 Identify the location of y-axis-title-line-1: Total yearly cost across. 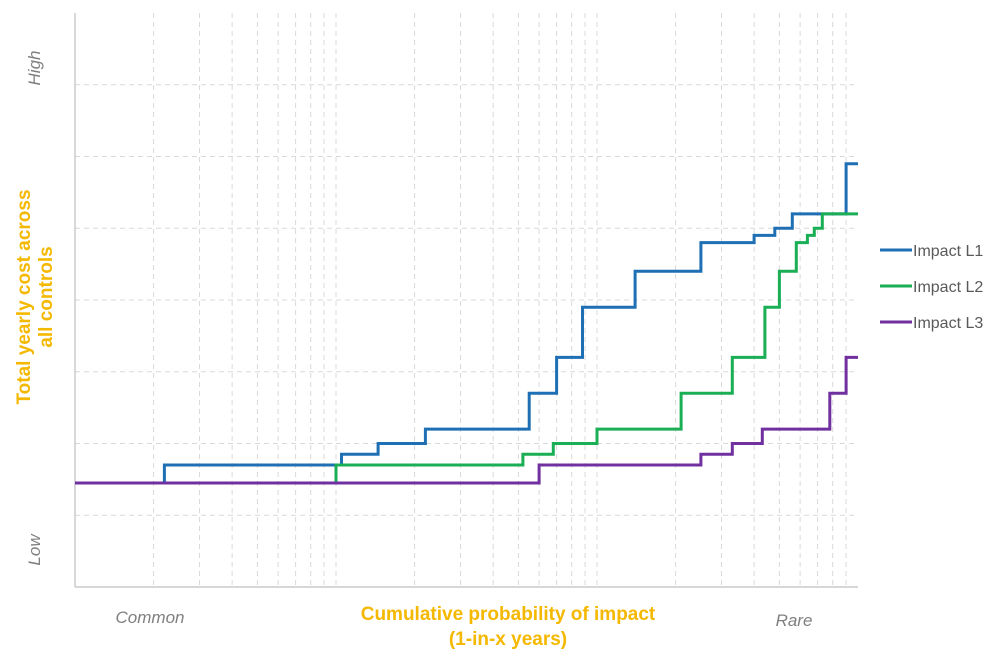
(24, 296).